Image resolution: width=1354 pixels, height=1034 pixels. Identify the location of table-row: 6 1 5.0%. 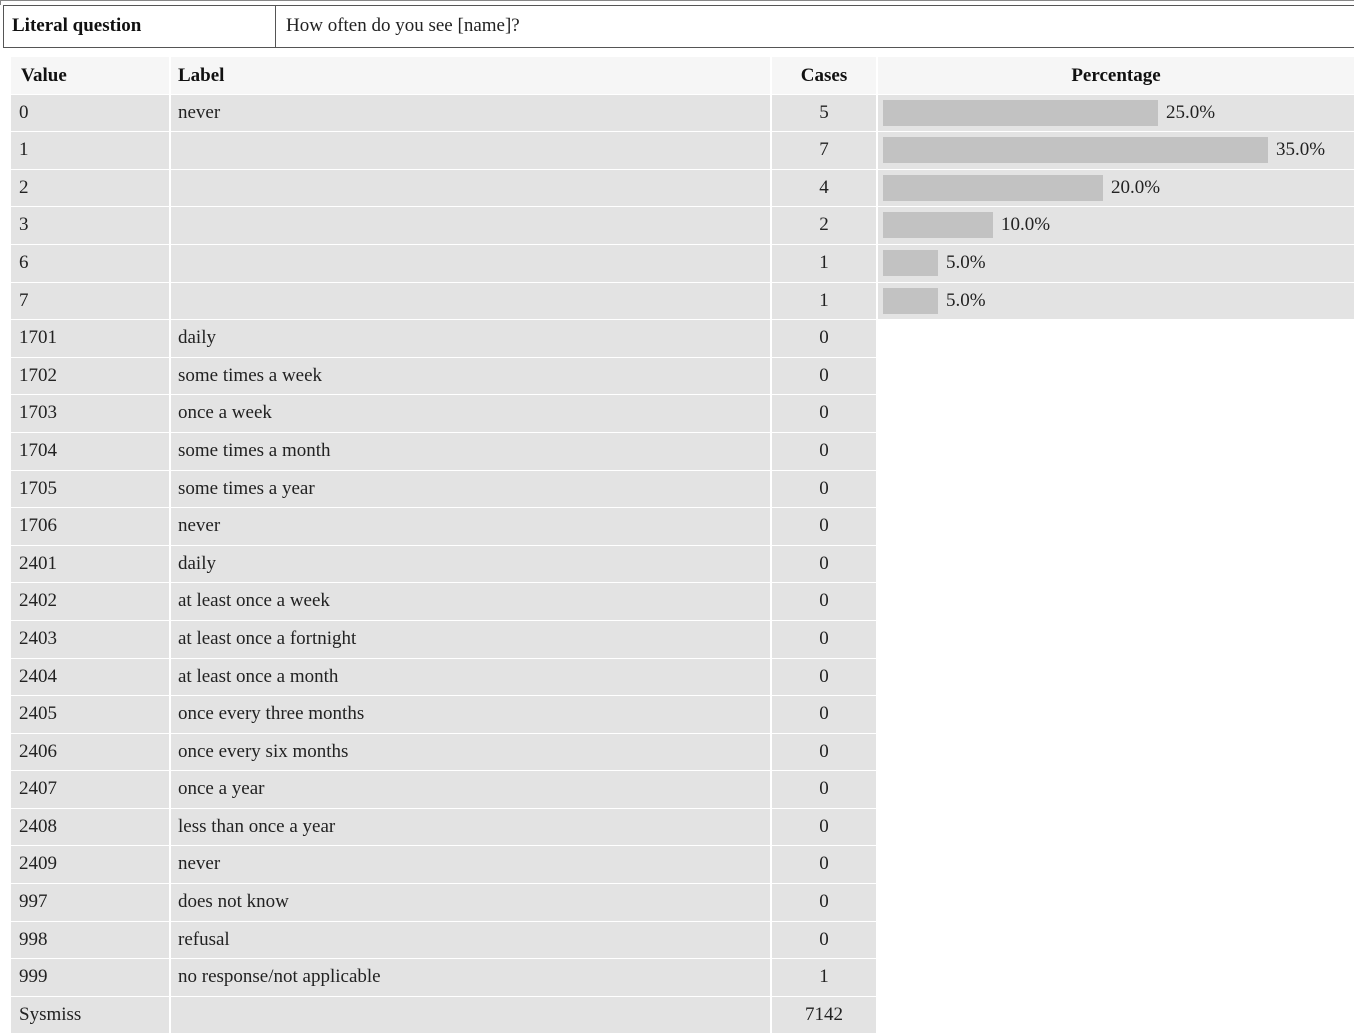
(682, 263).